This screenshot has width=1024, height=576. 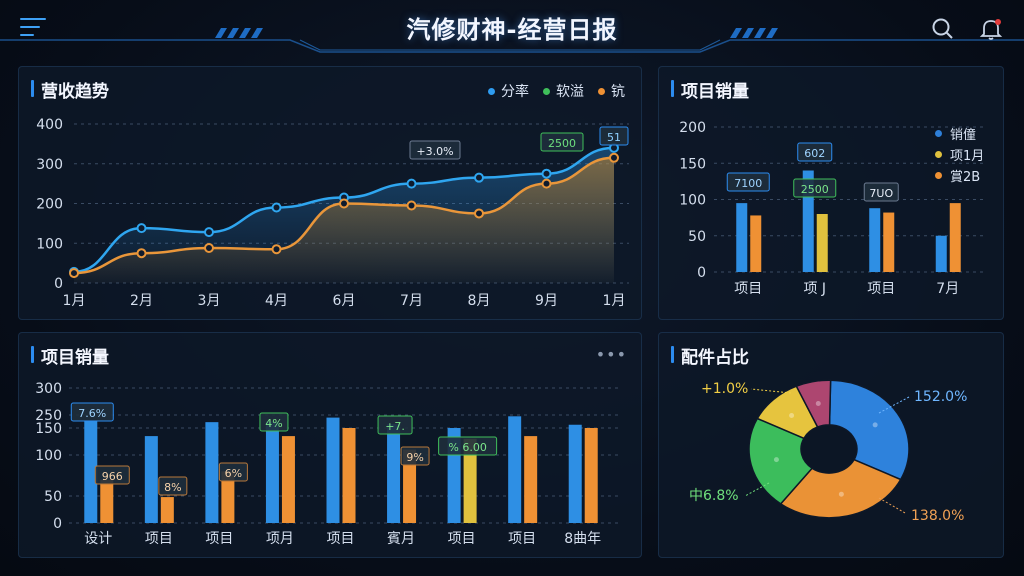 What do you see at coordinates (991, 29) in the screenshot?
I see `bell-icon` at bounding box center [991, 29].